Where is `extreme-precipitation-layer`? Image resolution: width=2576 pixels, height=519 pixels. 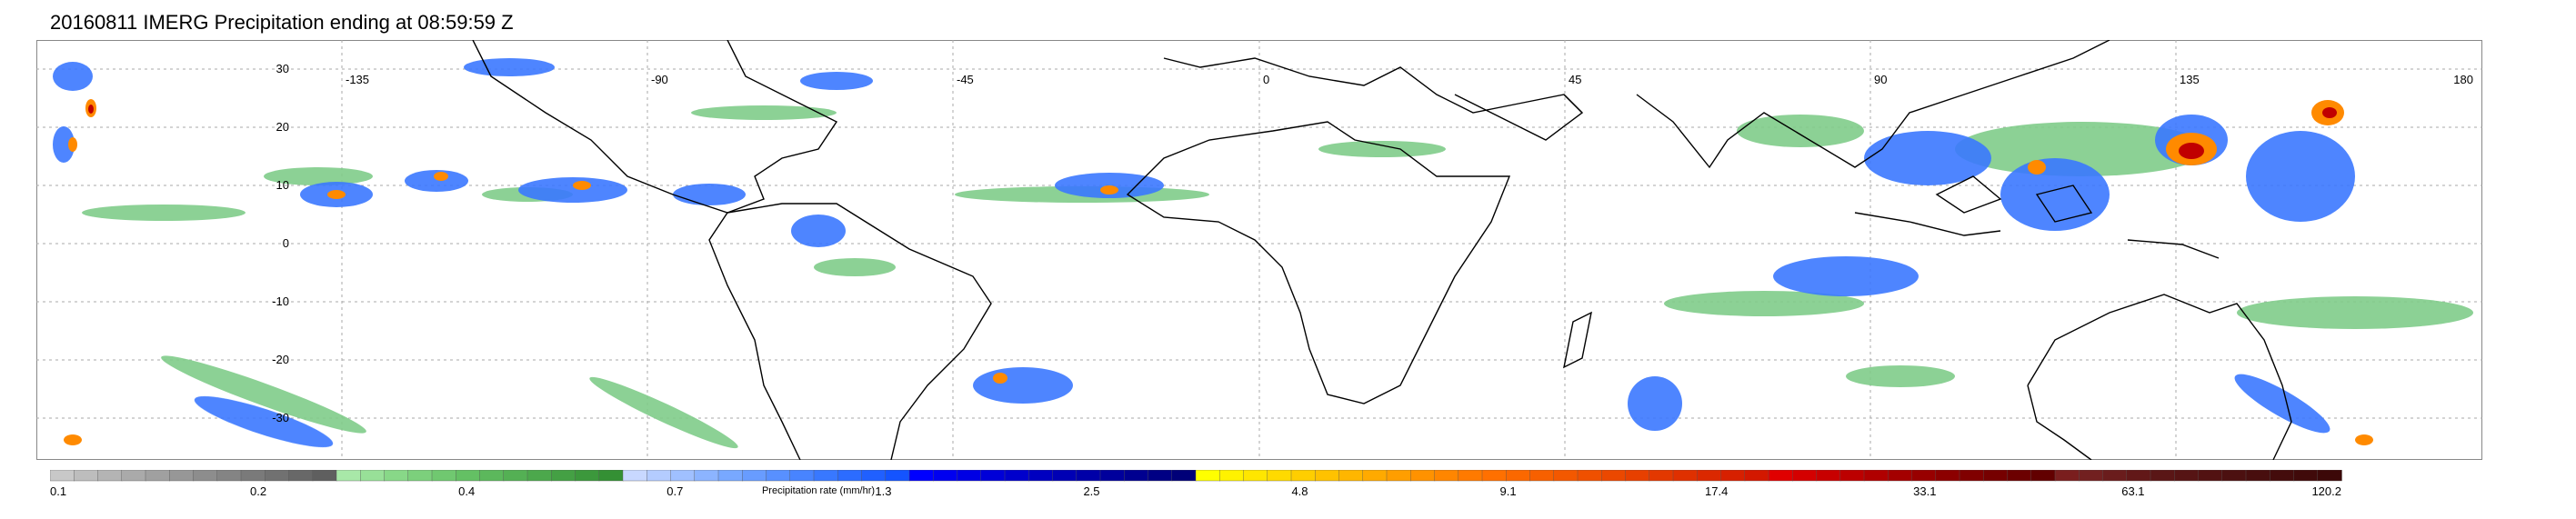 extreme-precipitation-layer is located at coordinates (1212, 132).